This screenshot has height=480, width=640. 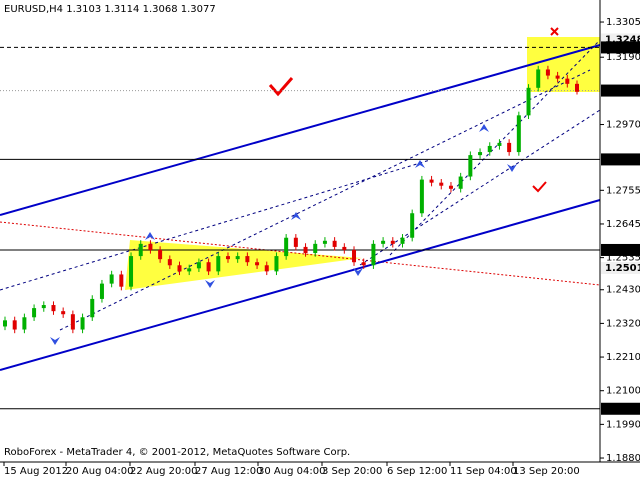 I want to click on level-label: 1.2041, so click(x=622, y=409).